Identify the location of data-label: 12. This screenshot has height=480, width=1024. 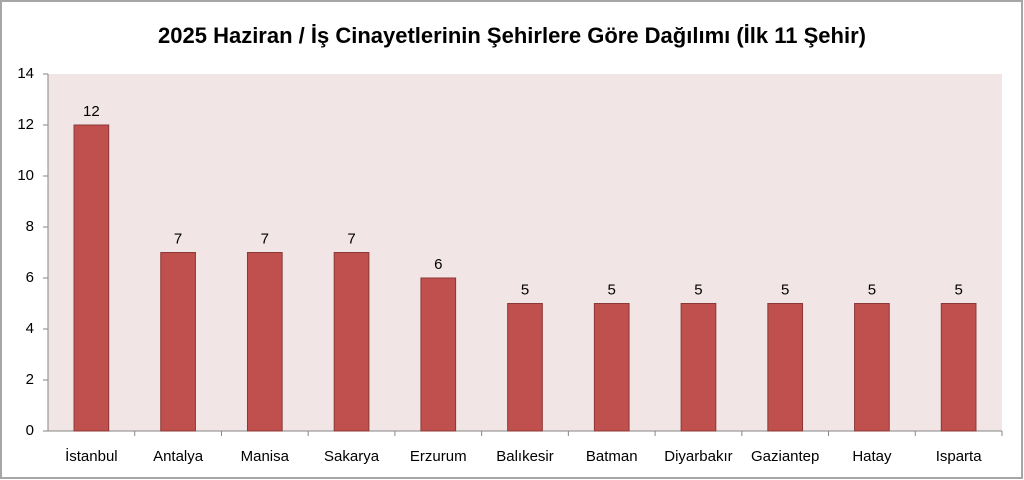
(91, 111).